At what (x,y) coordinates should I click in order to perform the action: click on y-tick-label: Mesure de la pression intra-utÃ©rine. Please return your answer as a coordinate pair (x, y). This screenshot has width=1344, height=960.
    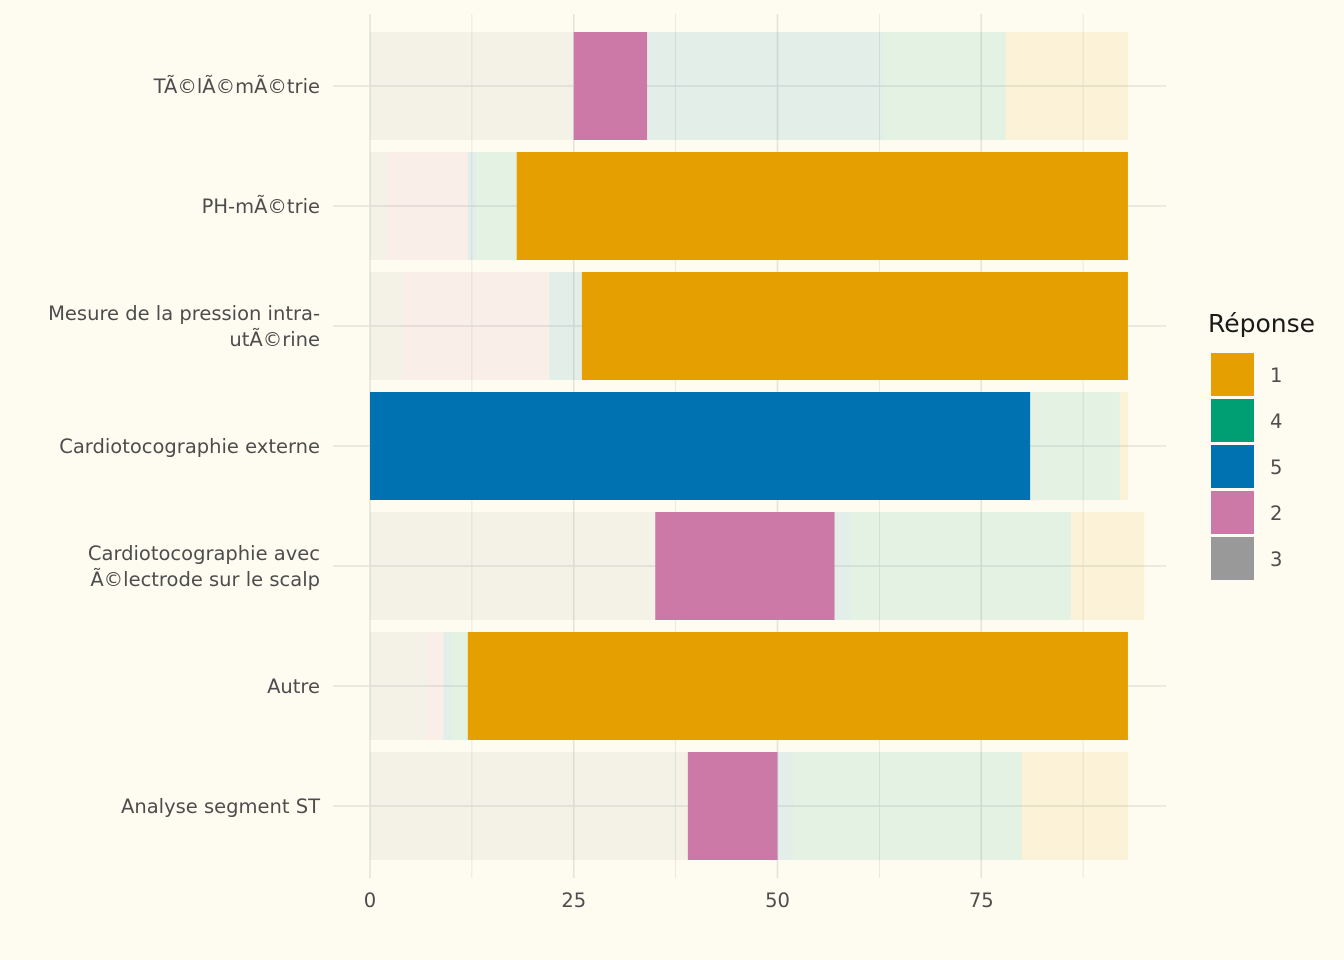
    Looking at the image, I should click on (184, 326).